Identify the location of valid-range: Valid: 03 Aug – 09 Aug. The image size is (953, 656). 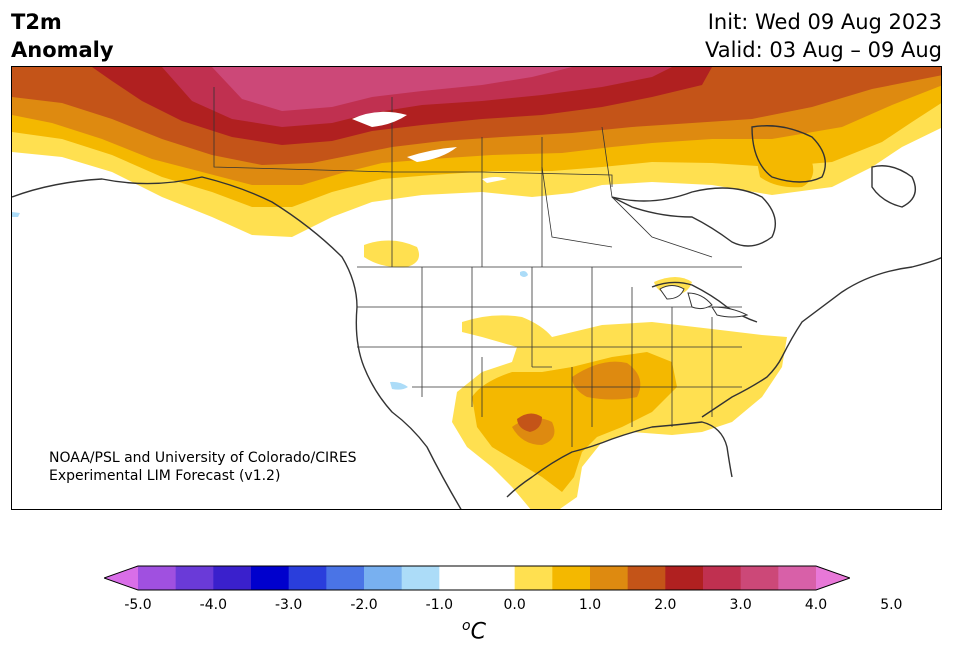
(823, 50).